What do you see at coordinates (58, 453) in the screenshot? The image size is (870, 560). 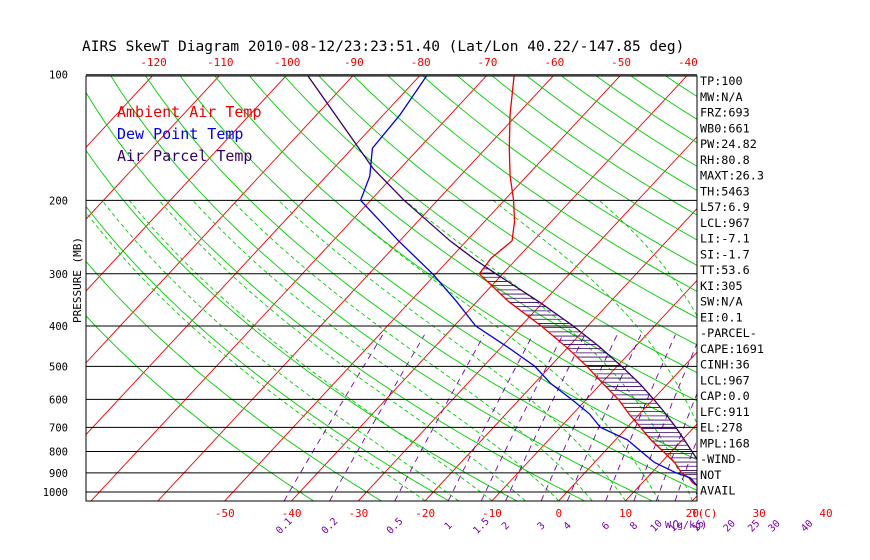 I see `pressure-tick-label: 800` at bounding box center [58, 453].